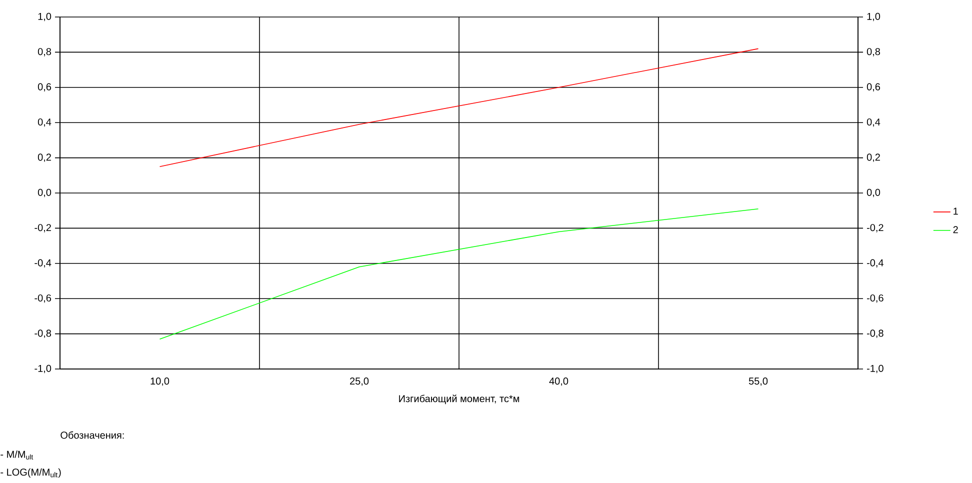  I want to click on y2-tick-label: 0,2, so click(873, 158).